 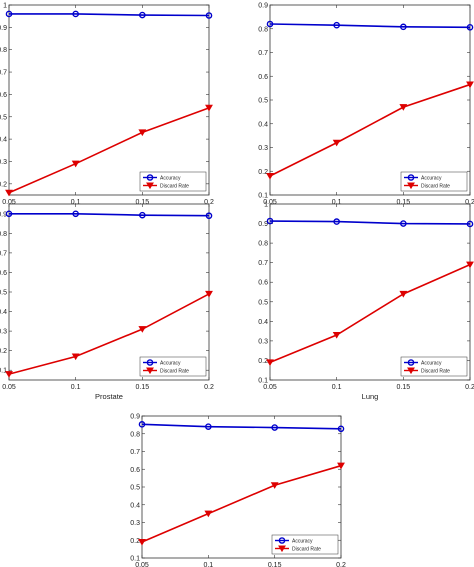 I want to click on x-axis-label: Lung, so click(x=370, y=396).